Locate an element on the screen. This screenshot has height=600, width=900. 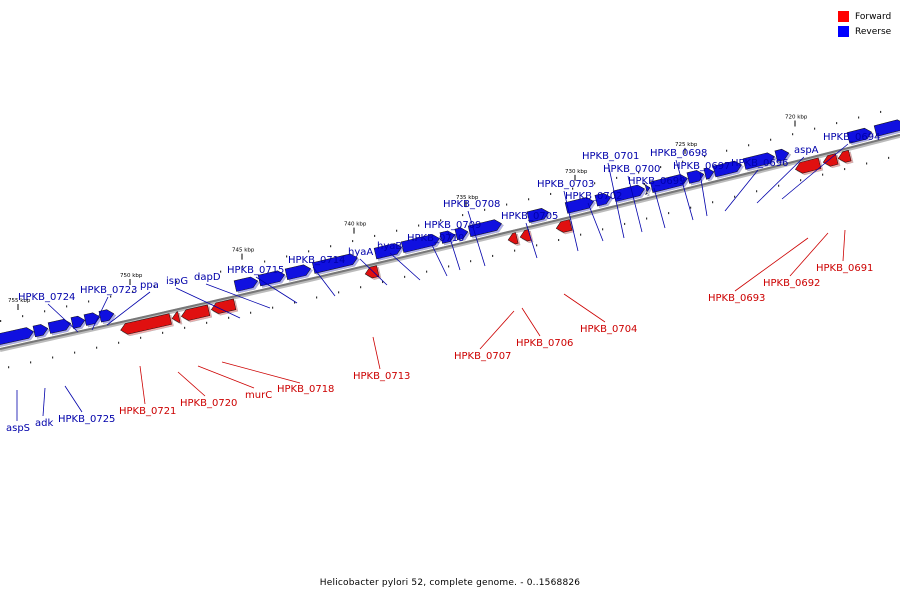
reverse-gene-label: hyaA is located at coordinates (360, 252).